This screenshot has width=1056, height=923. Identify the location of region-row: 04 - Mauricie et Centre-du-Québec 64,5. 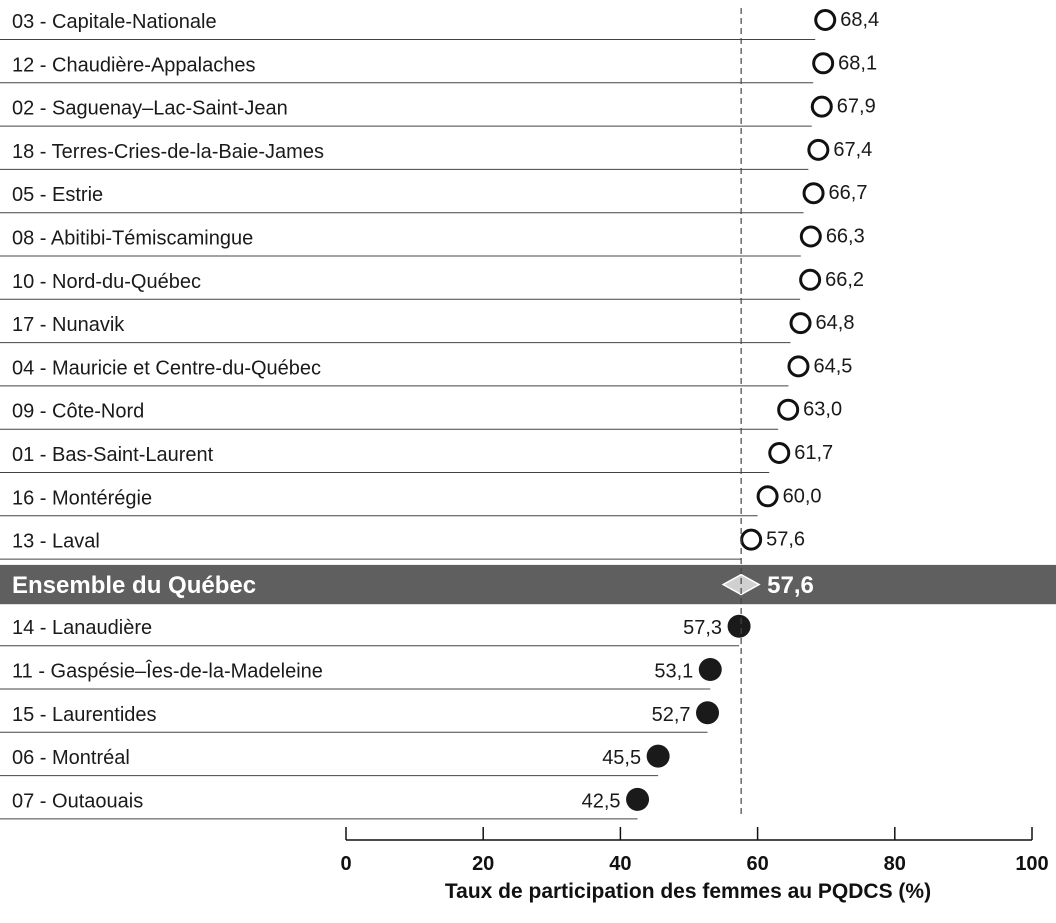
(426, 371).